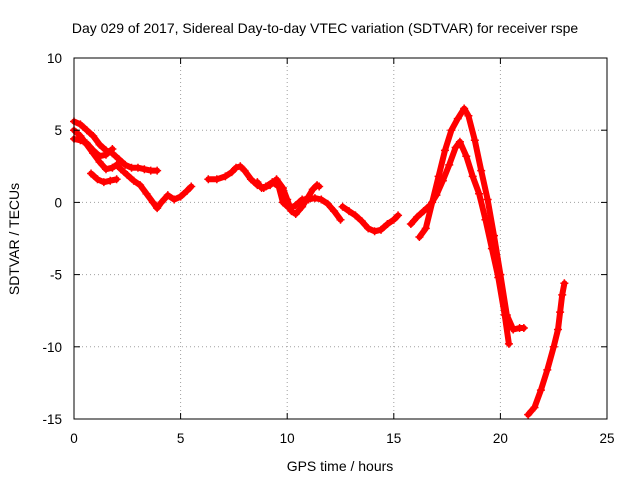  I want to click on x-tick-label: 10, so click(287, 438).